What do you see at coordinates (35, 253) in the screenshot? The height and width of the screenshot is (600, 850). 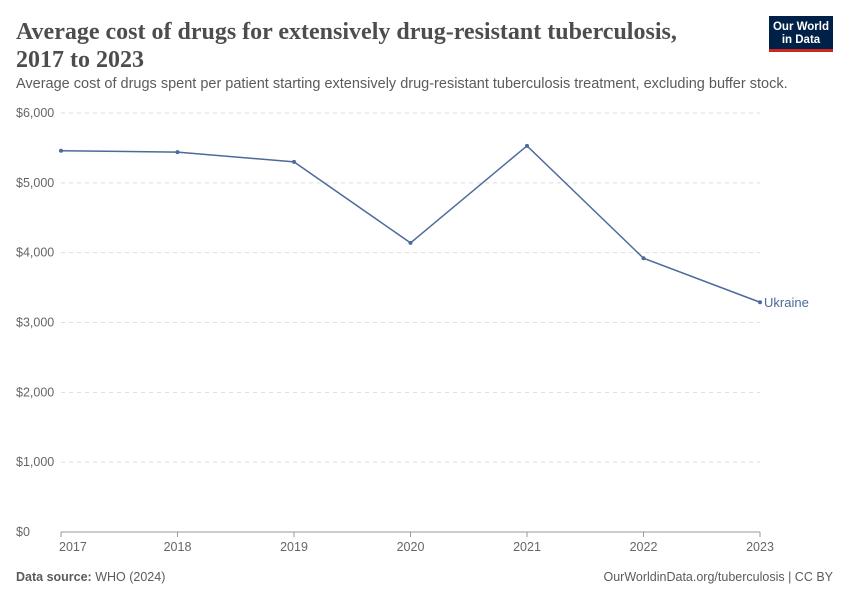 I see `y-tick-label: $4,000` at bounding box center [35, 253].